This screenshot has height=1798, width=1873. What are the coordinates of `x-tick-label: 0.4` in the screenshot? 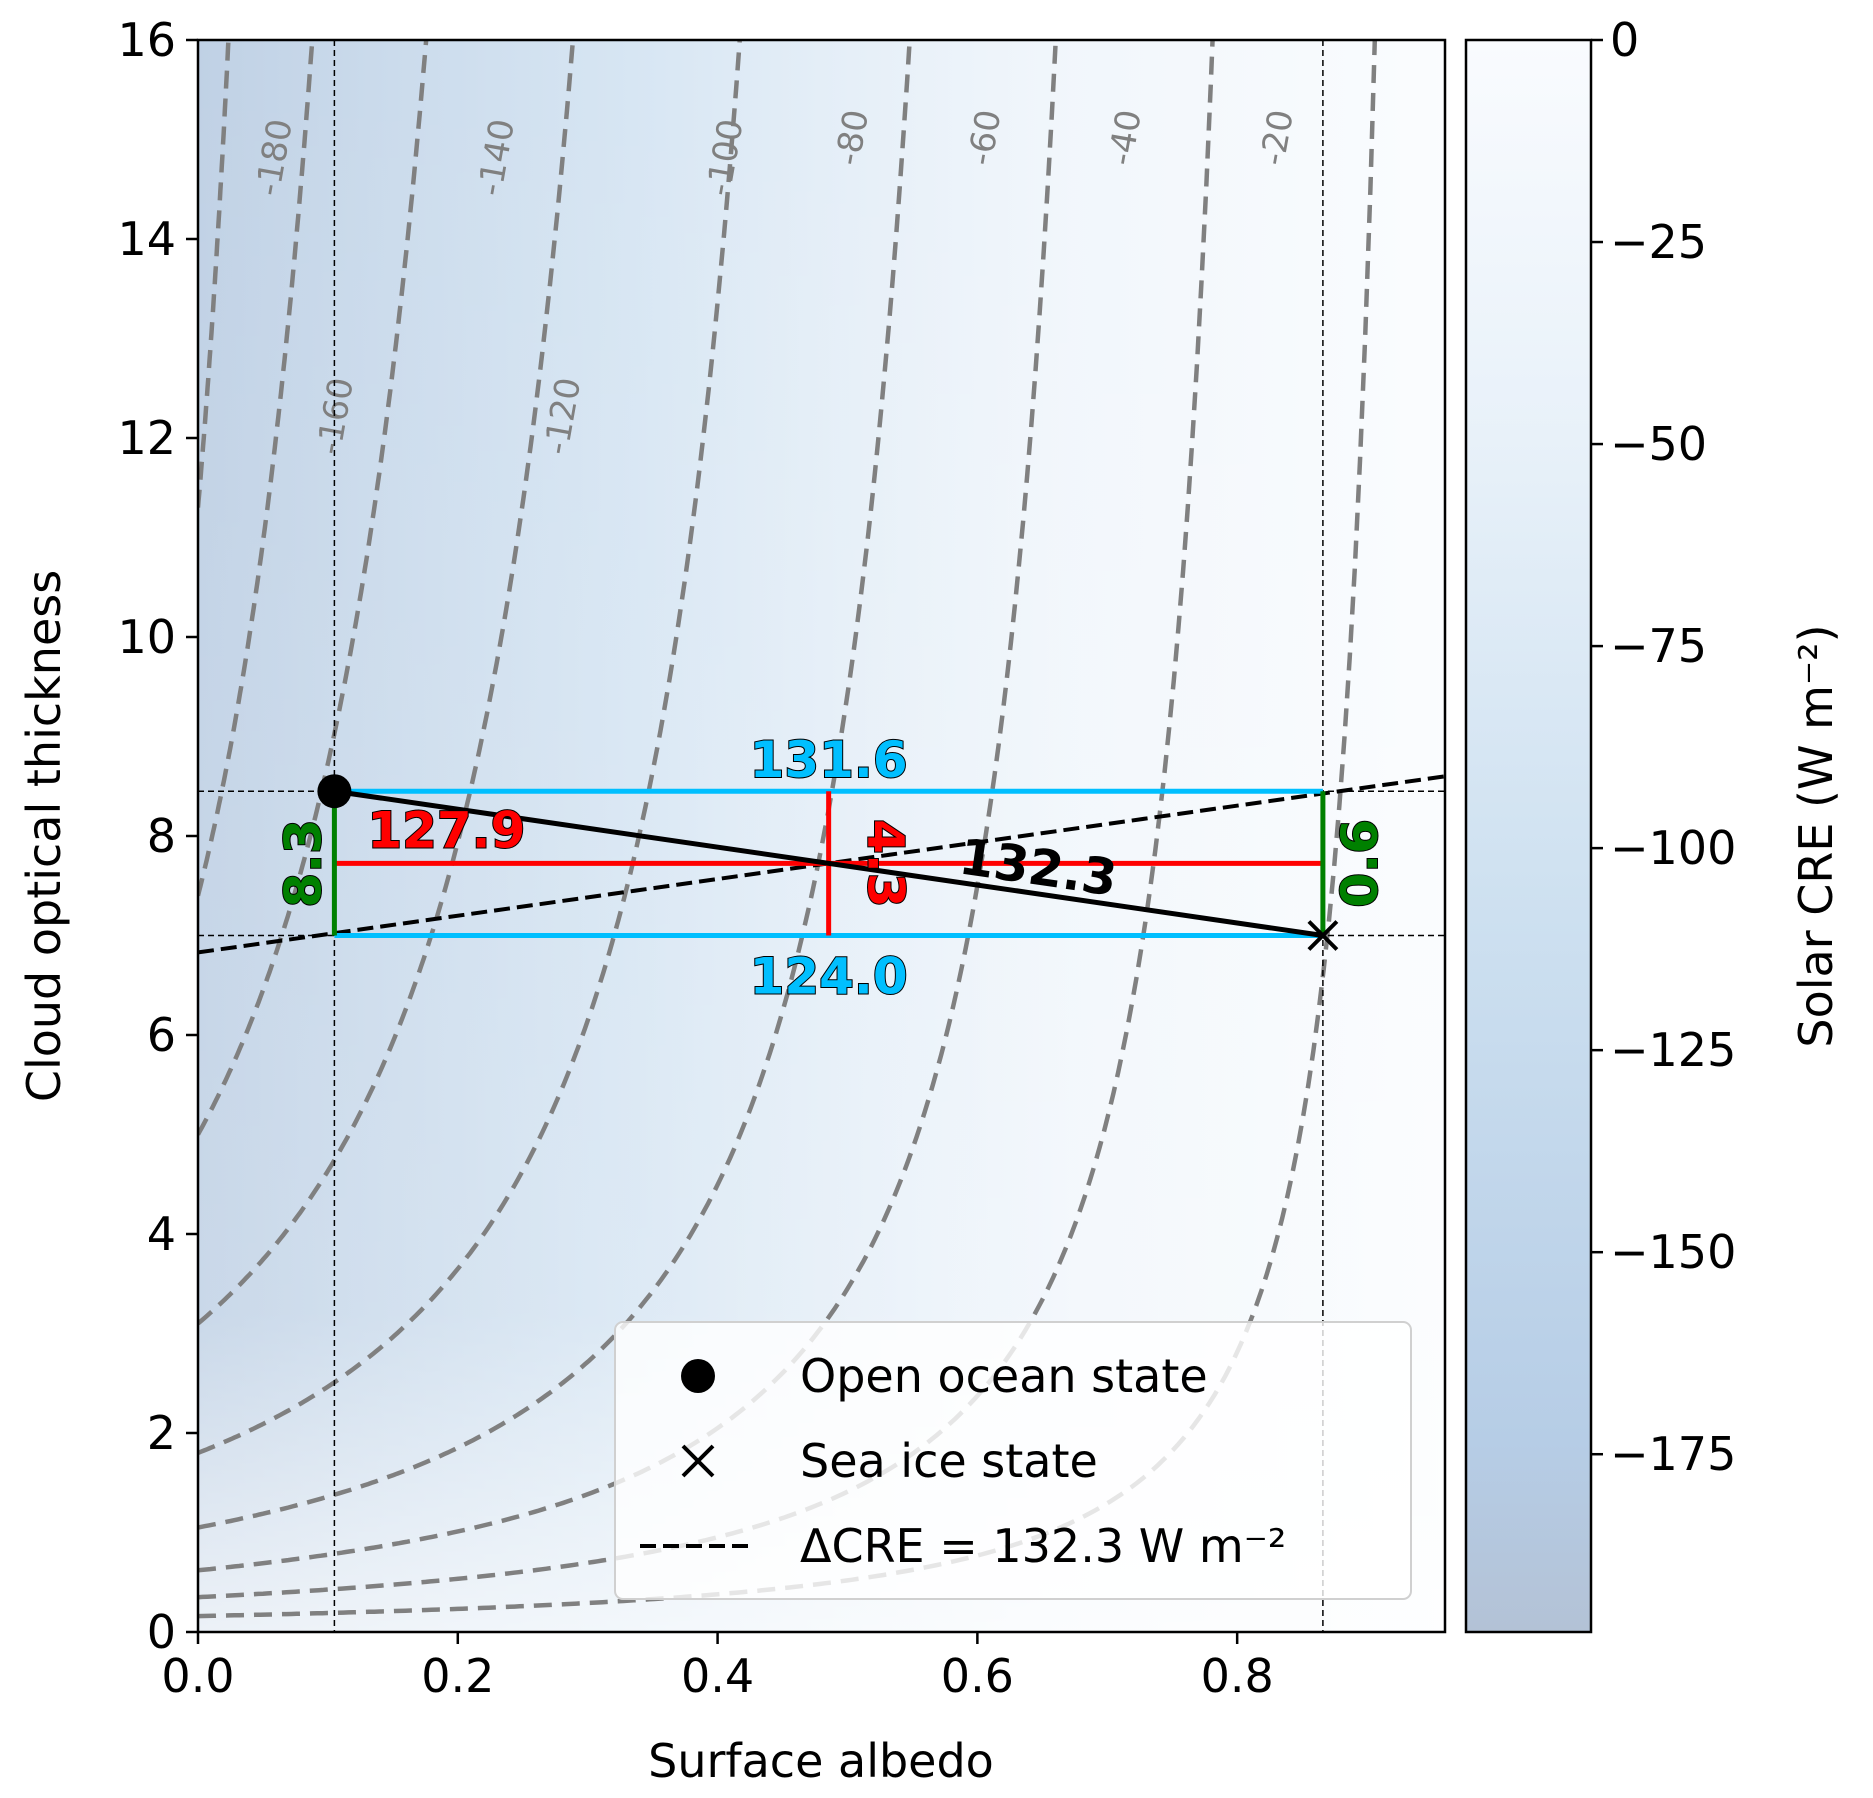 It's located at (717, 1676).